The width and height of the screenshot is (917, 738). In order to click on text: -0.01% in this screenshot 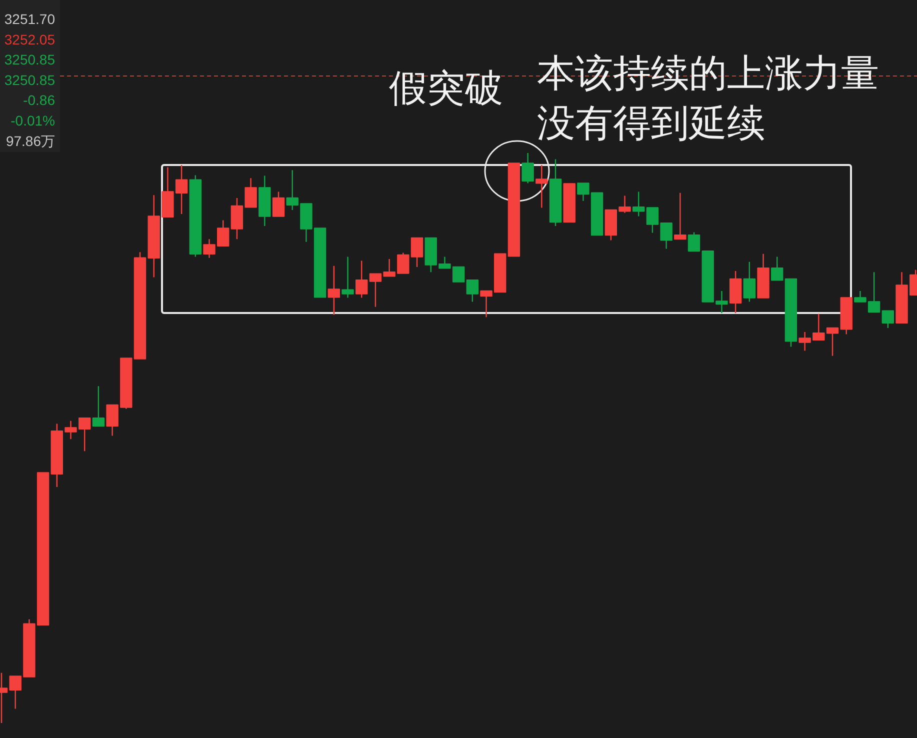, I will do `click(32, 120)`.